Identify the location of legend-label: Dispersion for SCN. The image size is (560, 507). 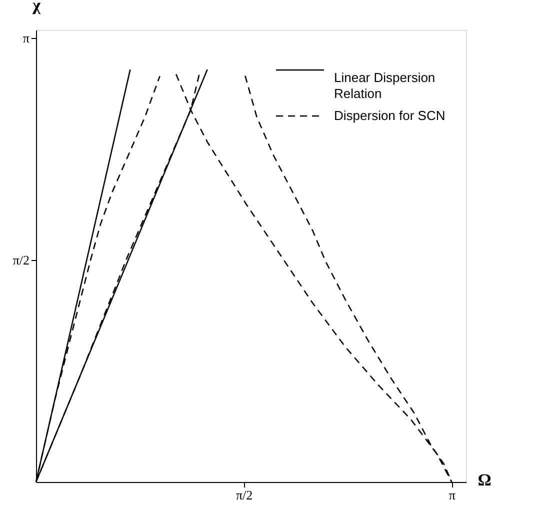
(390, 115).